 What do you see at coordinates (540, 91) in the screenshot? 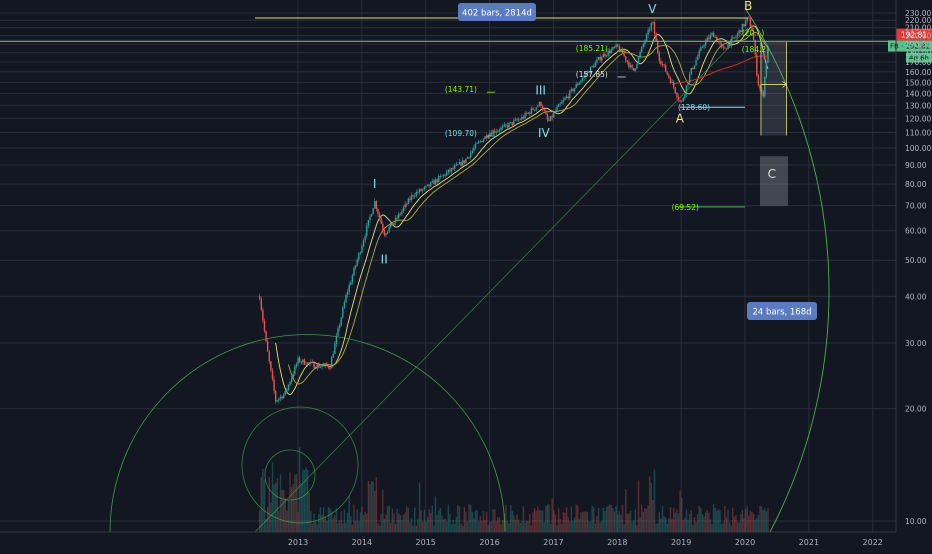
I see `wave-label-iii: III` at bounding box center [540, 91].